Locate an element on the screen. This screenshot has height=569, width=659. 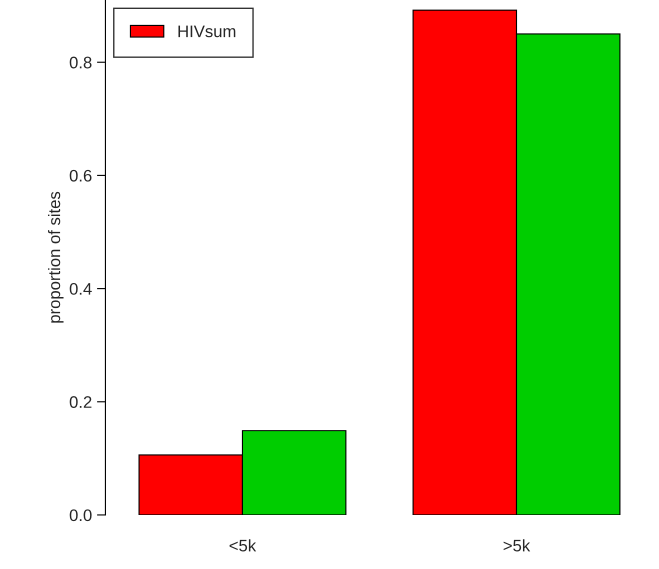
y-tick-label: 0.6 is located at coordinates (81, 176).